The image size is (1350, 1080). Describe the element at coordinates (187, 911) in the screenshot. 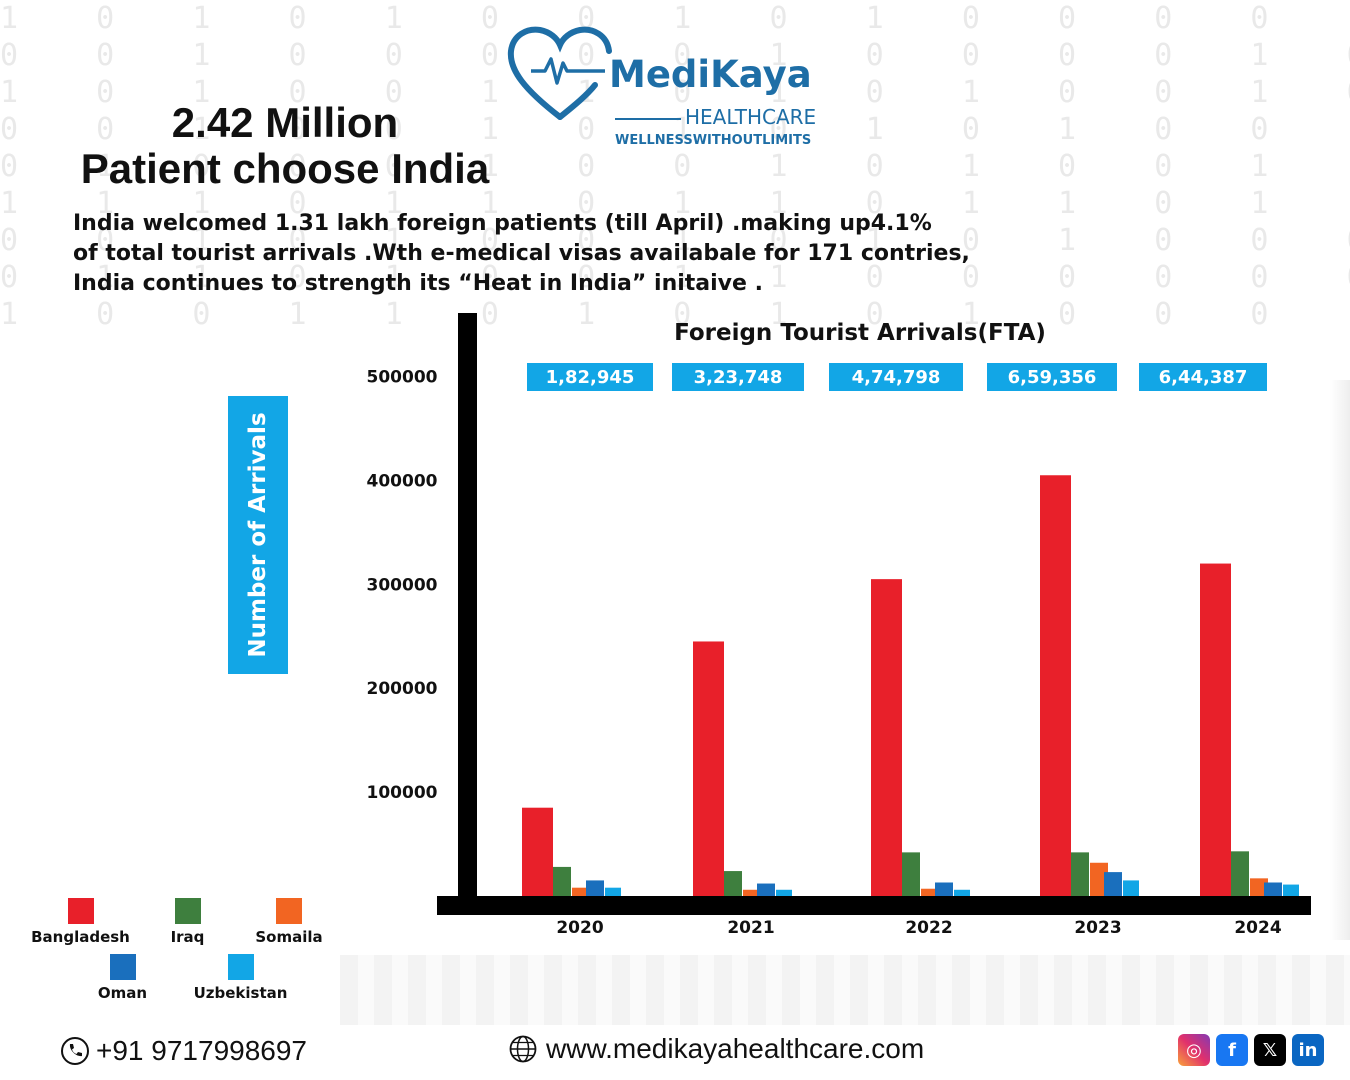

I see `legend-swatch-iraq` at that location.